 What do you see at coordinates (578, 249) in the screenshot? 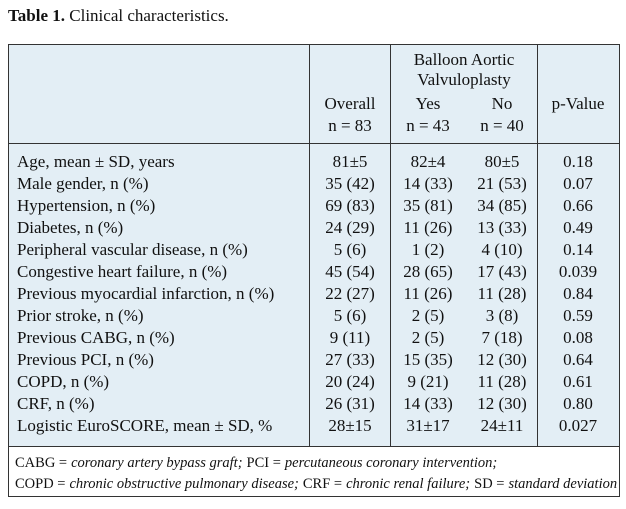
I see `cell: 0.14` at bounding box center [578, 249].